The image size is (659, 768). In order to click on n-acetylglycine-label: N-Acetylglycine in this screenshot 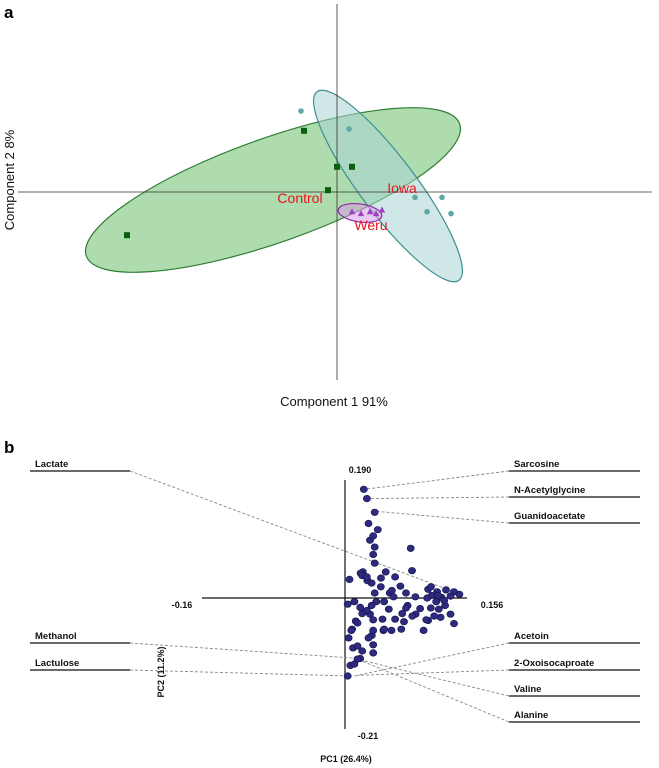, I will do `click(549, 490)`.